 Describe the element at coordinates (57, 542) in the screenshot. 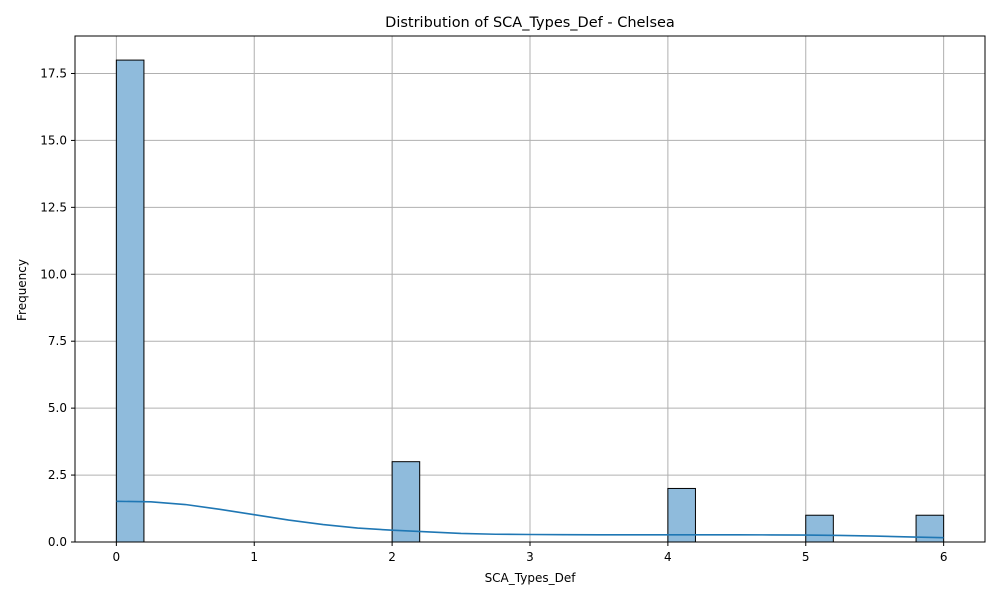

I see `y-tick-label: 0.0` at that location.